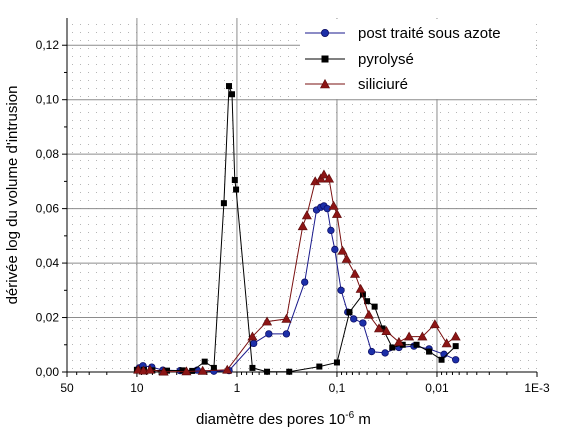  Describe the element at coordinates (48, 372) in the screenshot. I see `y-tick-label: 0,00` at that location.